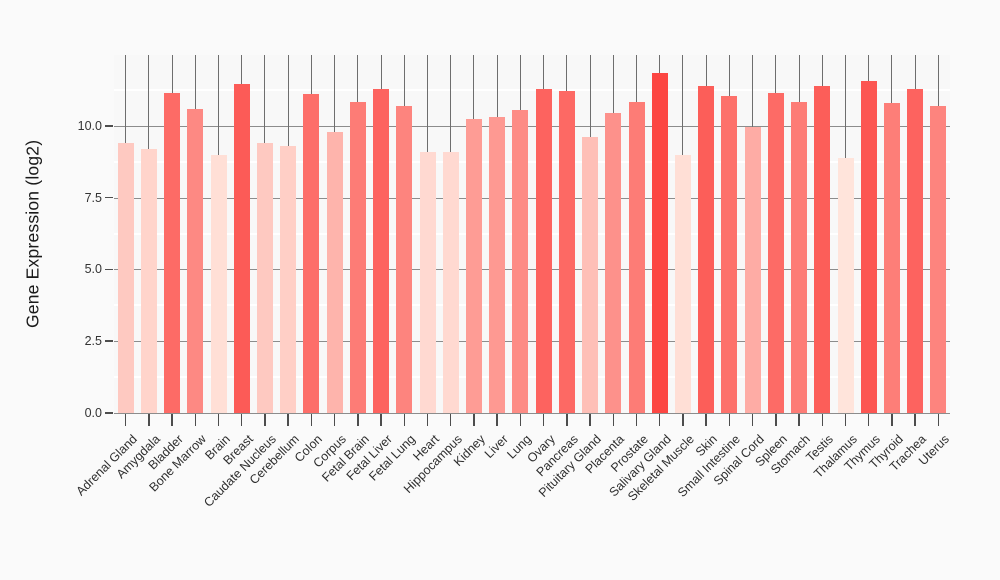 The width and height of the screenshot is (1000, 580). What do you see at coordinates (659, 242) in the screenshot?
I see `bar-salivary-gland` at bounding box center [659, 242].